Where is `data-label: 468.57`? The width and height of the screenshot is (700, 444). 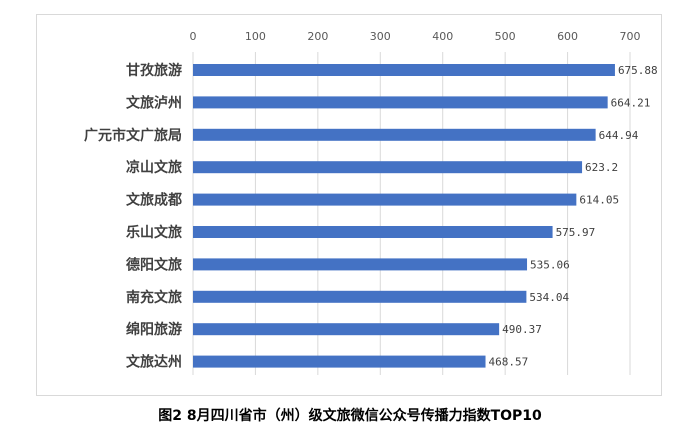 data-label: 468.57 is located at coordinates (509, 362).